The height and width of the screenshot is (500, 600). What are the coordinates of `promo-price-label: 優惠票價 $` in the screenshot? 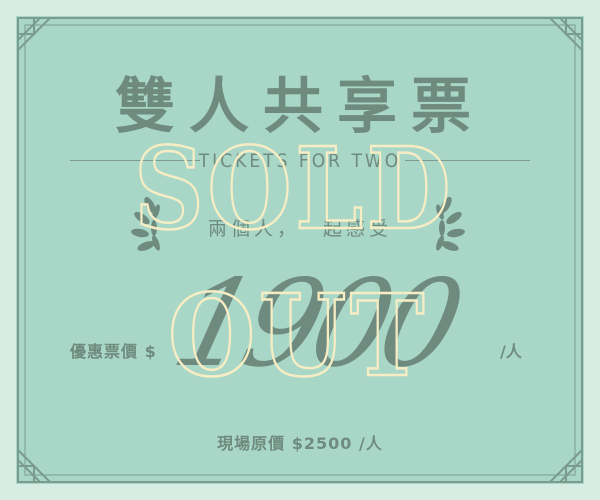 It's located at (113, 351).